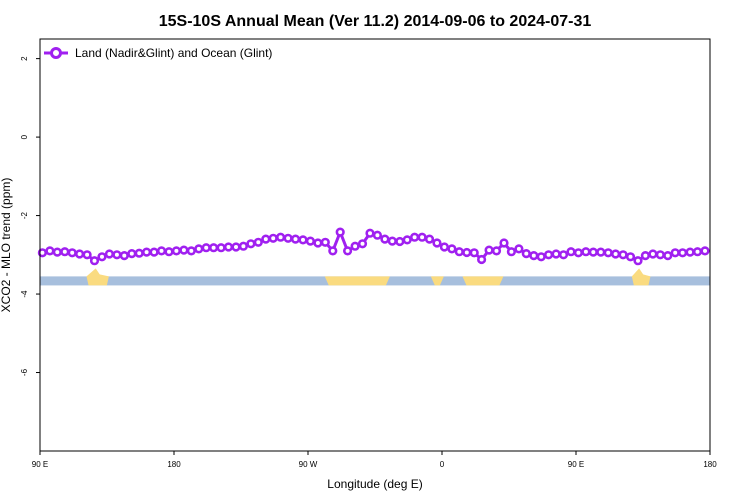 Image resolution: width=750 pixels, height=500 pixels. What do you see at coordinates (308, 464) in the screenshot?
I see `x-tick-label: 90 W` at bounding box center [308, 464].